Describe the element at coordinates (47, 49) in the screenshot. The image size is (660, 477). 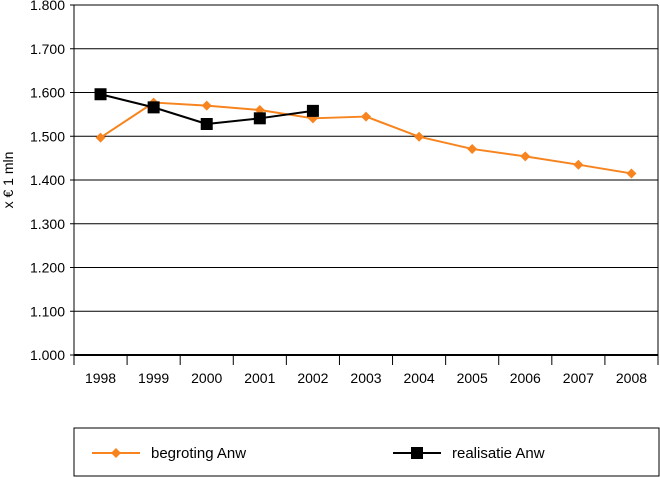
I see `y-tick-label: 1.700` at that location.